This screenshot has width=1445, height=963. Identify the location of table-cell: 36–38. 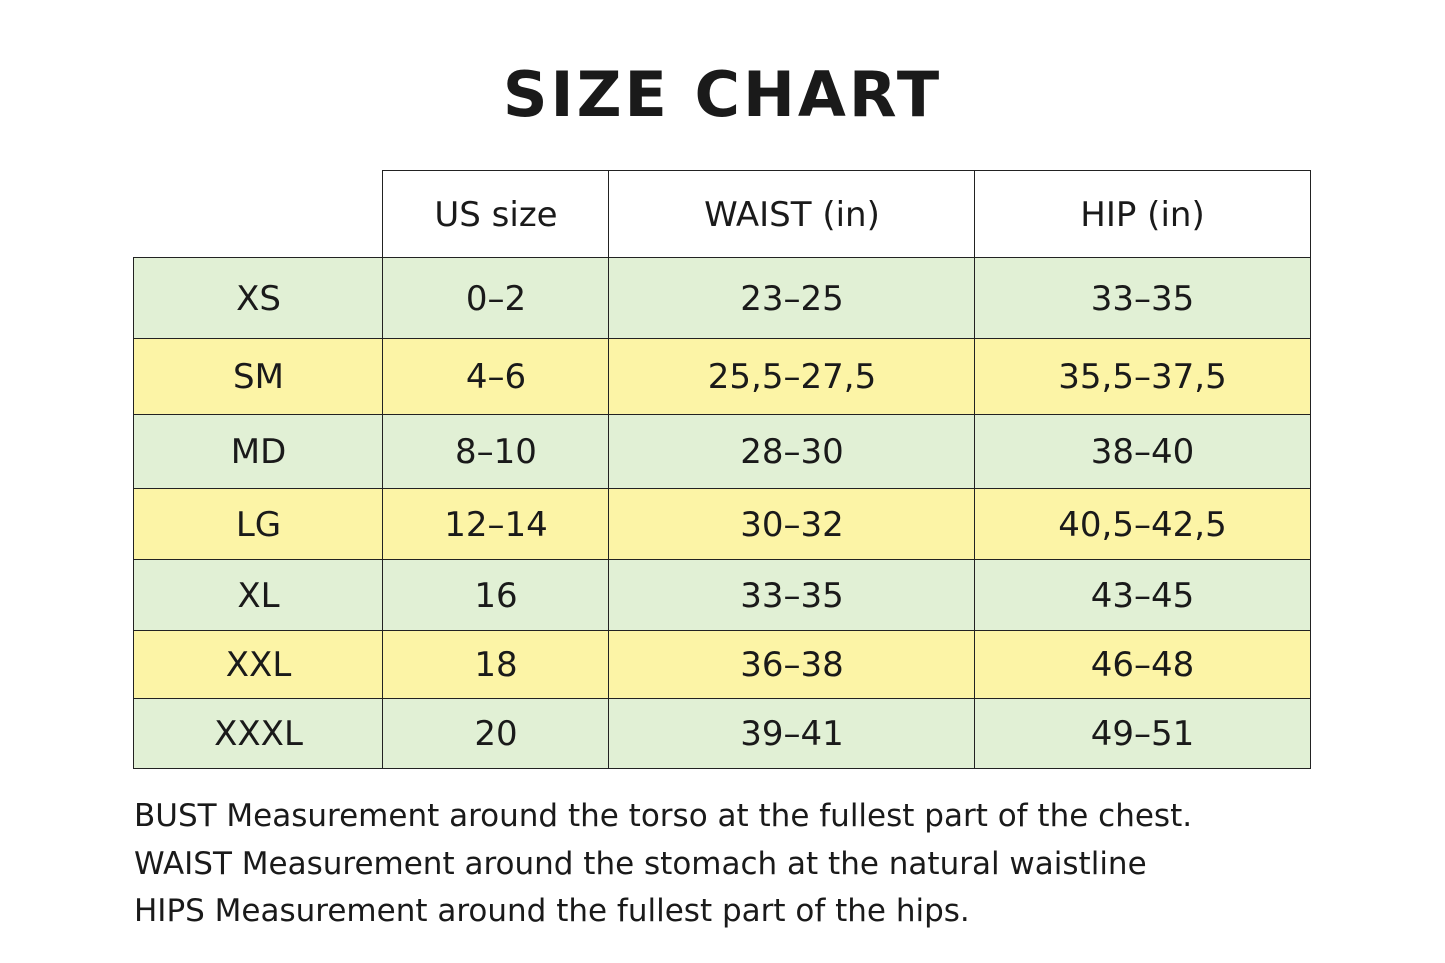
(792, 665).